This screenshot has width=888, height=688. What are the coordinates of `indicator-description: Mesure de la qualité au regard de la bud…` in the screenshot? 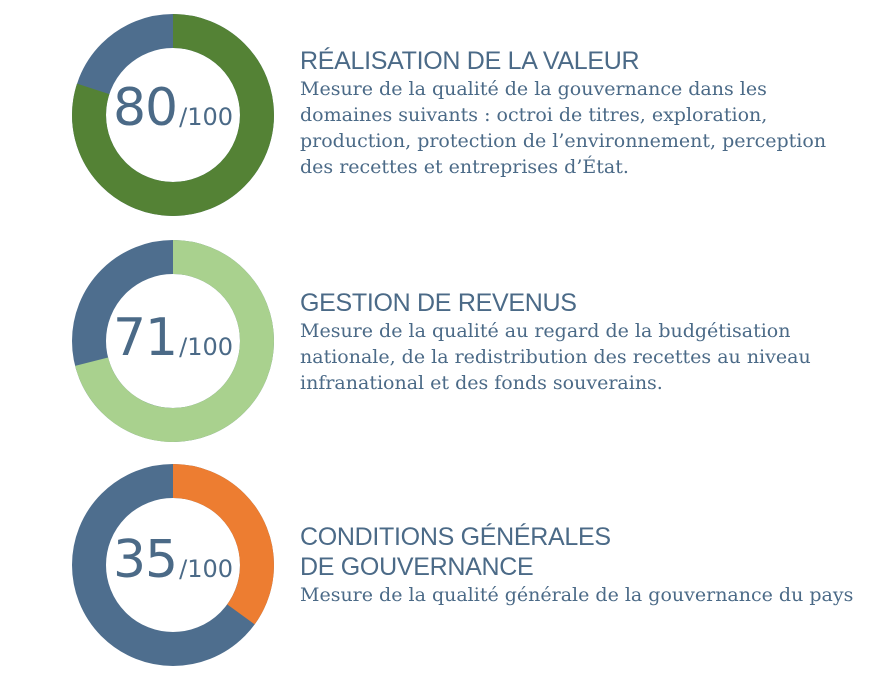 It's located at (555, 357).